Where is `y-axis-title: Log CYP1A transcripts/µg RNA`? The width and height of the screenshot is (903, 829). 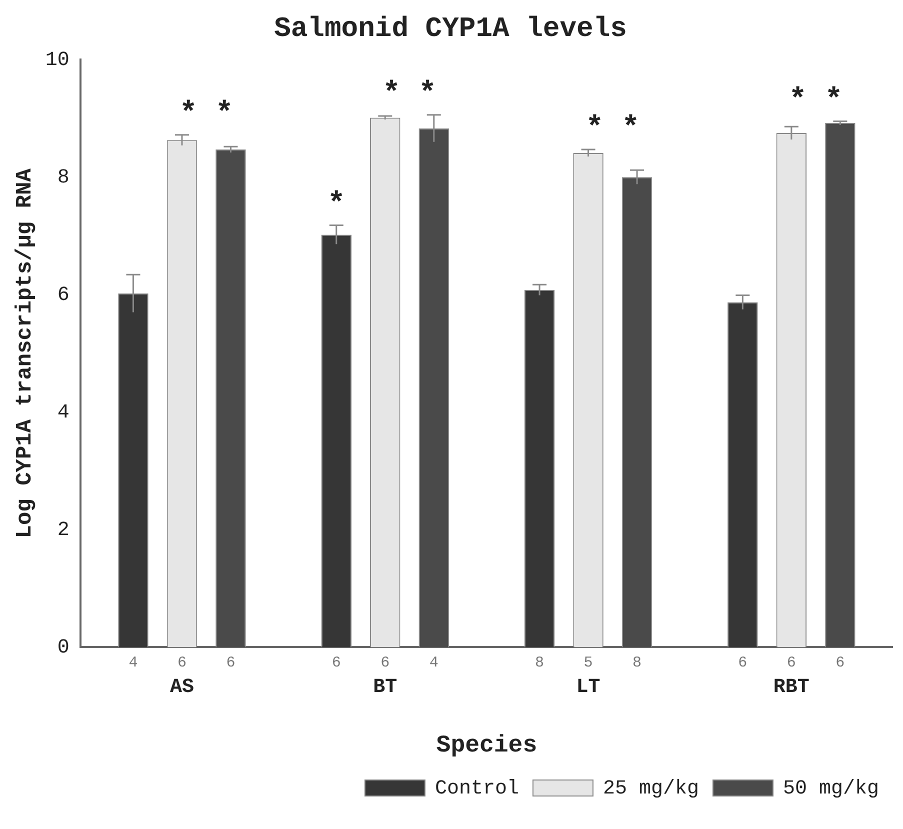 y-axis-title: Log CYP1A transcripts/µg RNA is located at coordinates (25, 353).